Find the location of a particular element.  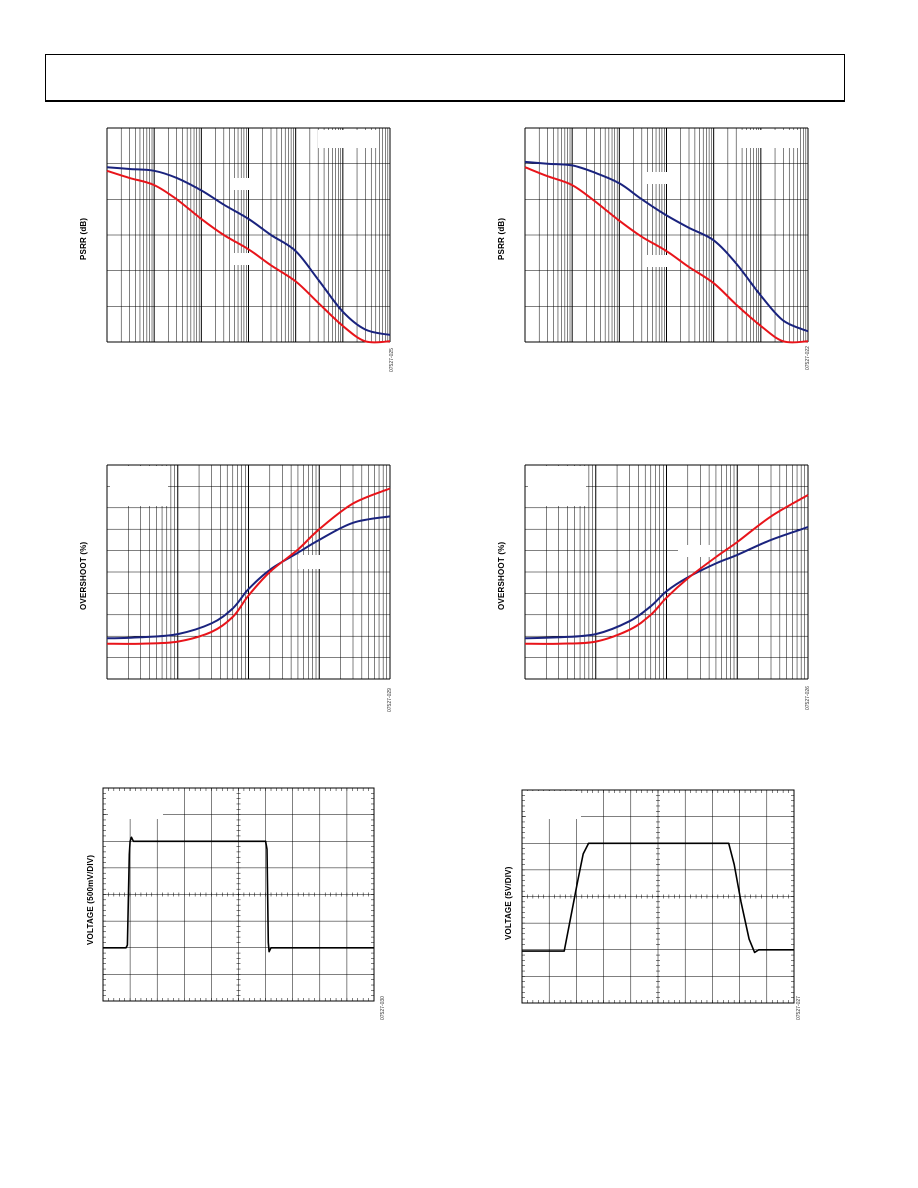

figure-code: 07527-029 is located at coordinates (390, 700).